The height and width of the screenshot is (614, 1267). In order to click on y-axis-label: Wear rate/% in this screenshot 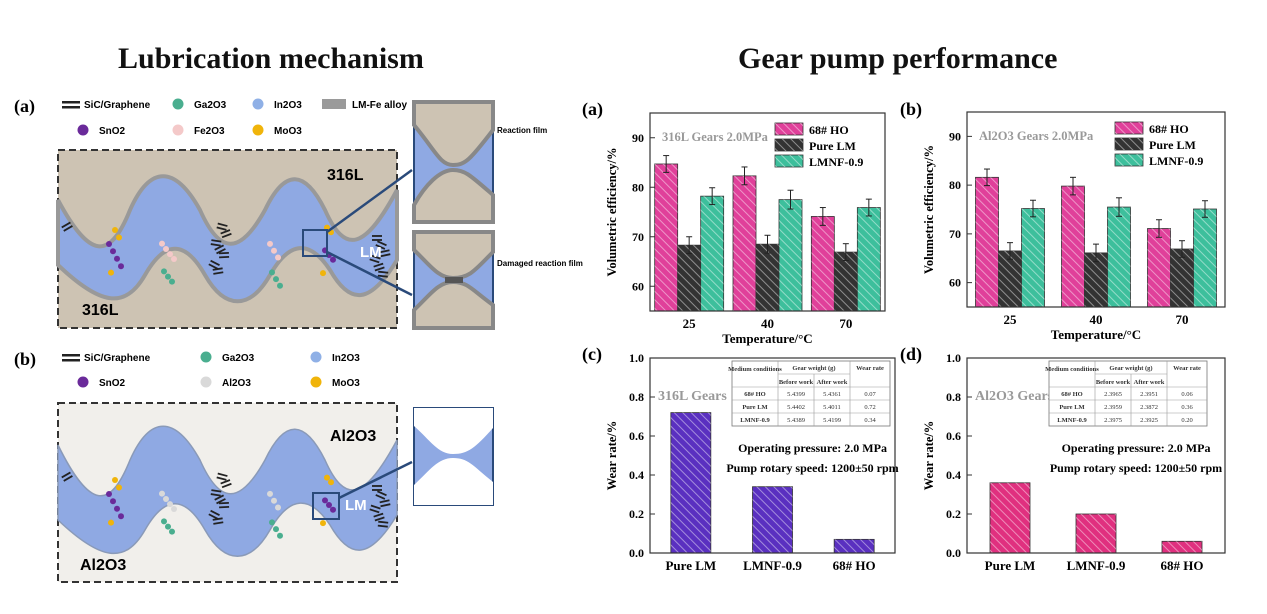, I will do `click(929, 456)`.